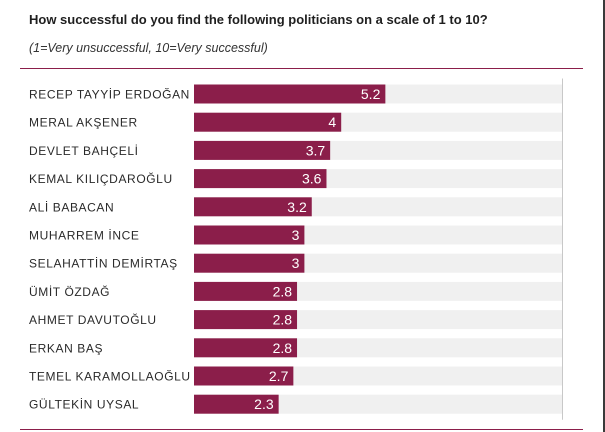  What do you see at coordinates (297, 207) in the screenshot?
I see `data-label: 3.2` at bounding box center [297, 207].